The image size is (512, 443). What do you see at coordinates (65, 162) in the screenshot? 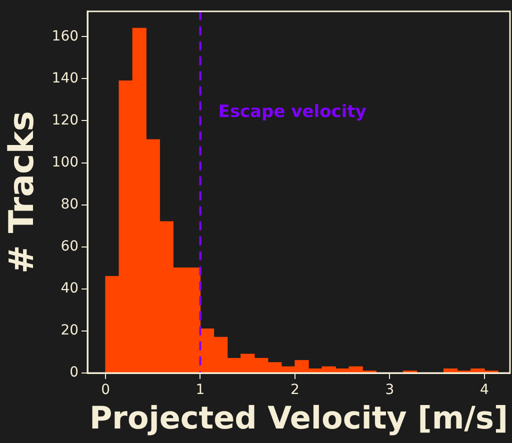
I see `y-tick-label: 100` at bounding box center [65, 162].